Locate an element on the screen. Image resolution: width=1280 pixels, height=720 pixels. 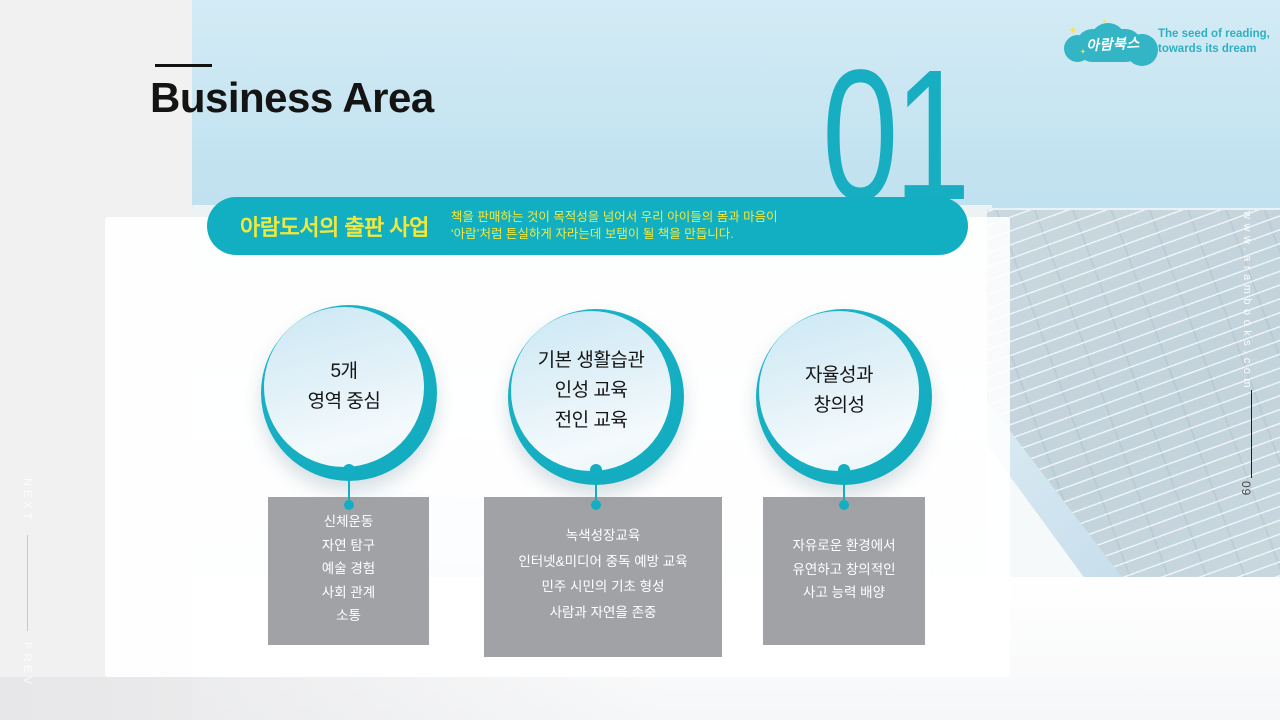
list-item: 사람과 자연을 존중 is located at coordinates (603, 612).